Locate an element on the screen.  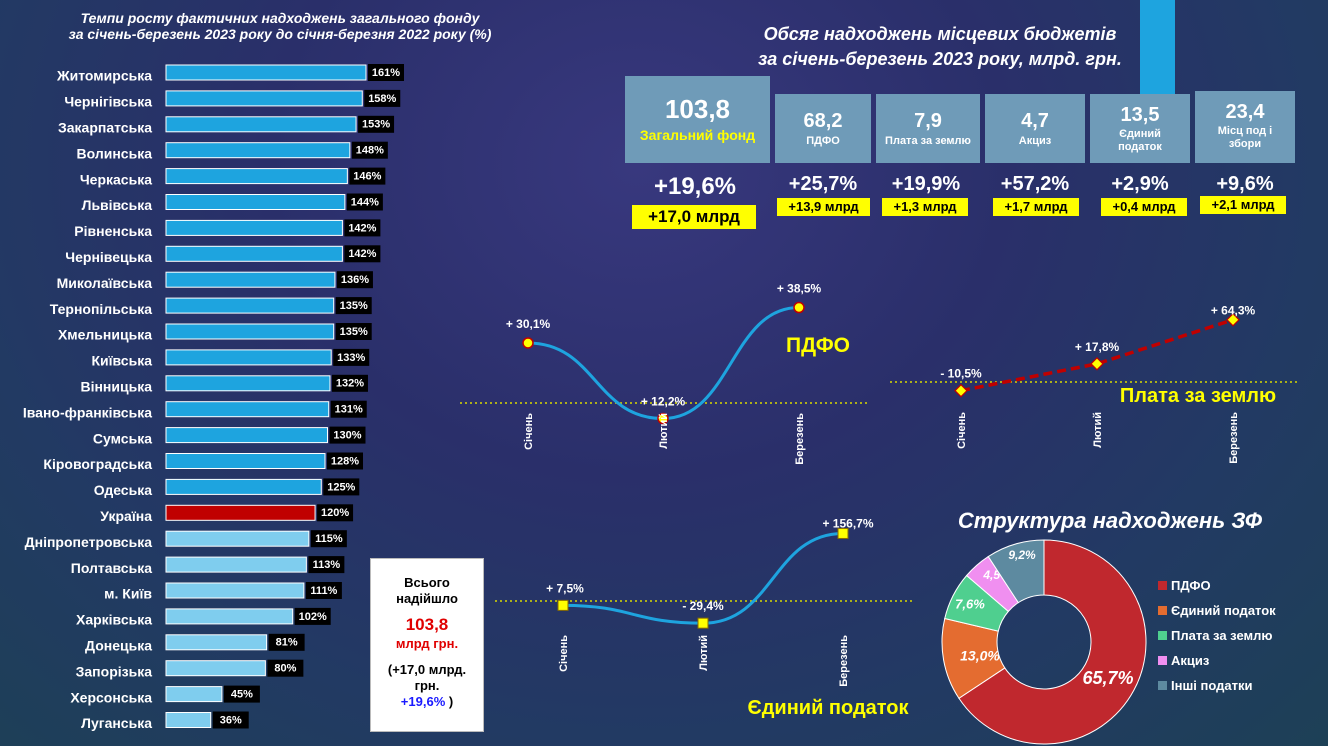
total-delta-line1: (+17,0 млрд. is located at coordinates (427, 669).